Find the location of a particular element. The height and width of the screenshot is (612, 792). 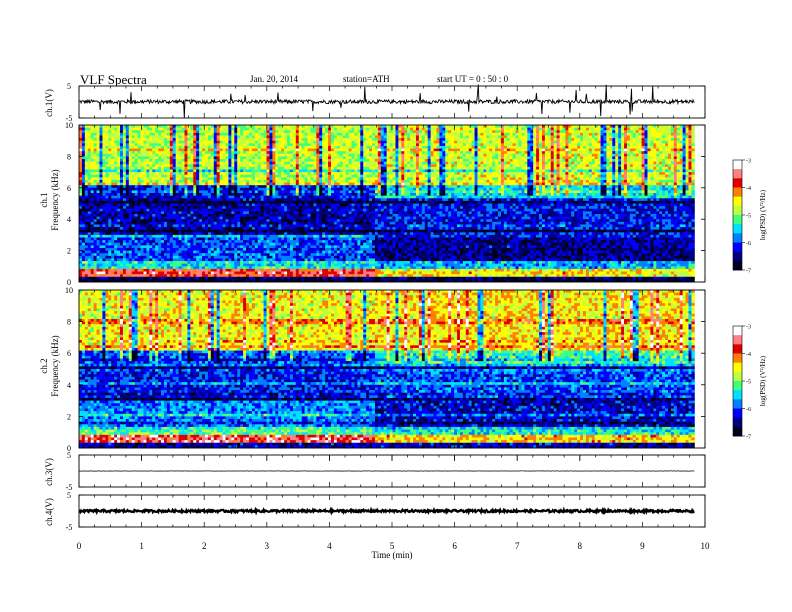

station-label: station=ATH is located at coordinates (366, 79).